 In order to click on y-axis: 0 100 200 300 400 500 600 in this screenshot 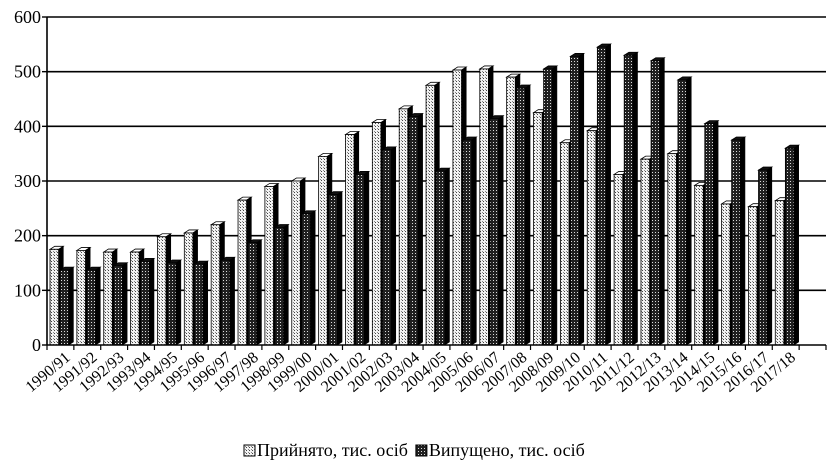, I will do `click(31, 181)`.